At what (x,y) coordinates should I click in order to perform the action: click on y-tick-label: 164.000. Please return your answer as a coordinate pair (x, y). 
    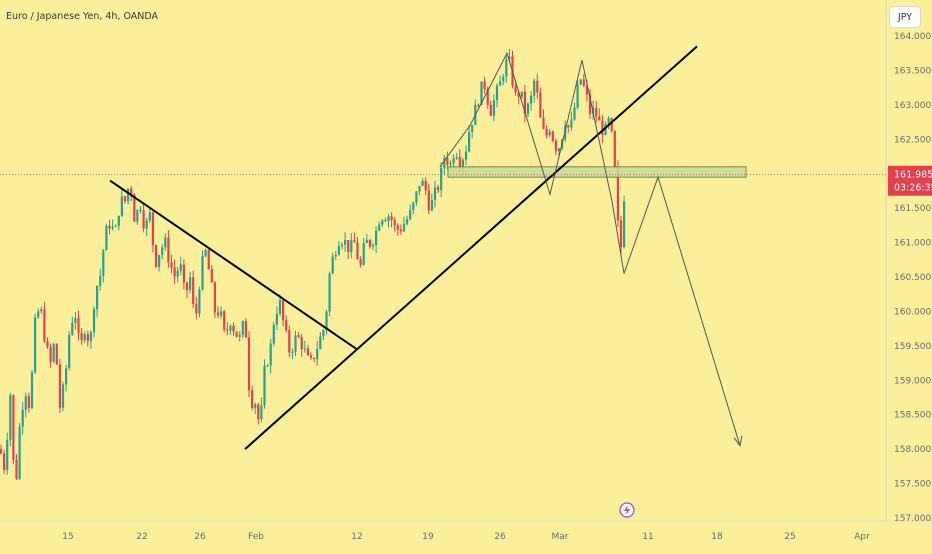
    Looking at the image, I should click on (912, 37).